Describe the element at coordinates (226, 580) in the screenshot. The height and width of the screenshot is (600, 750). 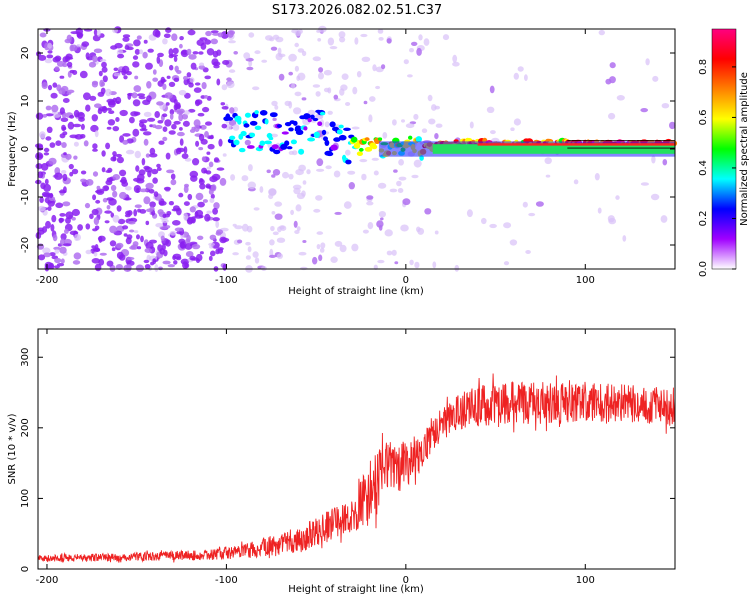
I see `snr-x-tick-label: -100` at that location.